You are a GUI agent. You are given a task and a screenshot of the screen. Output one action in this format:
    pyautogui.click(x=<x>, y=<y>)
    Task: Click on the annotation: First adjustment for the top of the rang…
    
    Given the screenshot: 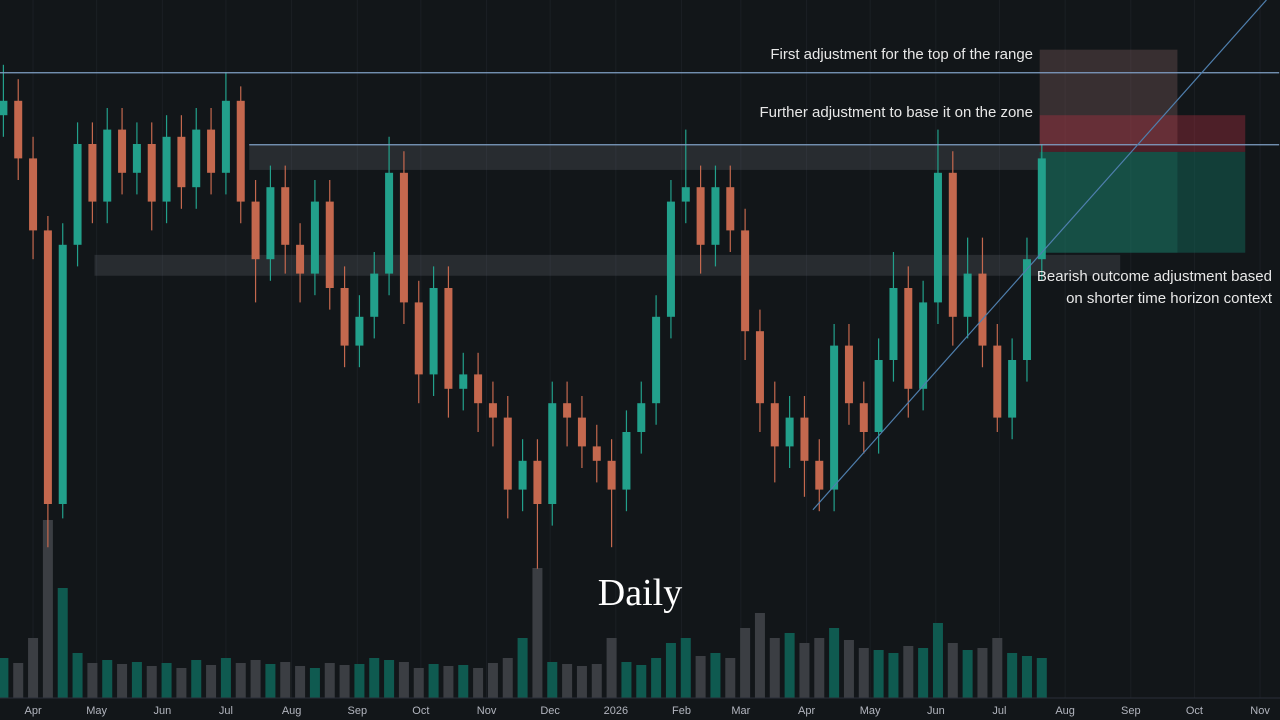 What is the action you would take?
    pyautogui.click(x=901, y=54)
    